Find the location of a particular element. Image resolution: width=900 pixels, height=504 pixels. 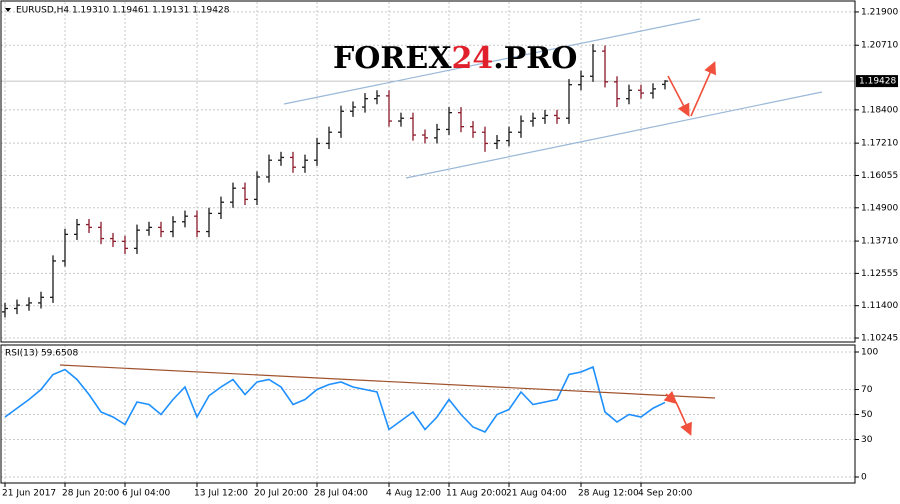

x-tick-label: 28 Aug 12:00 is located at coordinates (608, 494).